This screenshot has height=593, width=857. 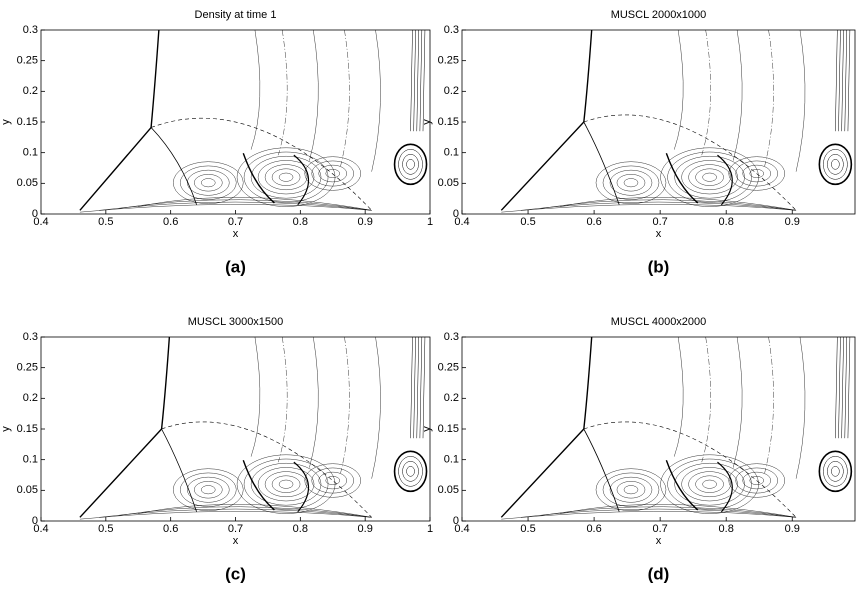 What do you see at coordinates (30, 398) in the screenshot?
I see `y-tick-label: 0.2` at bounding box center [30, 398].